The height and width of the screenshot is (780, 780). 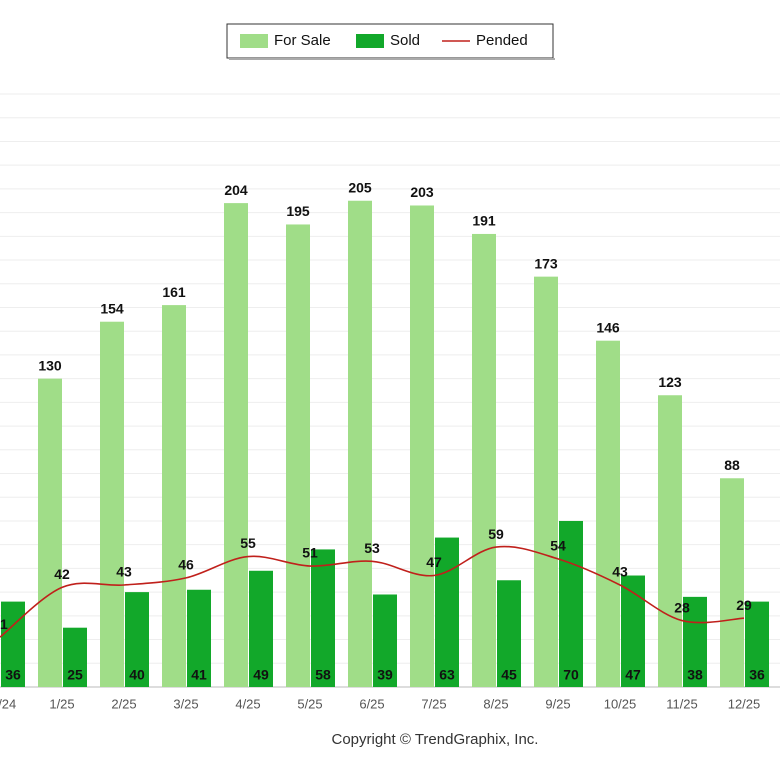 I want to click on value-label: 42, so click(x=62, y=574).